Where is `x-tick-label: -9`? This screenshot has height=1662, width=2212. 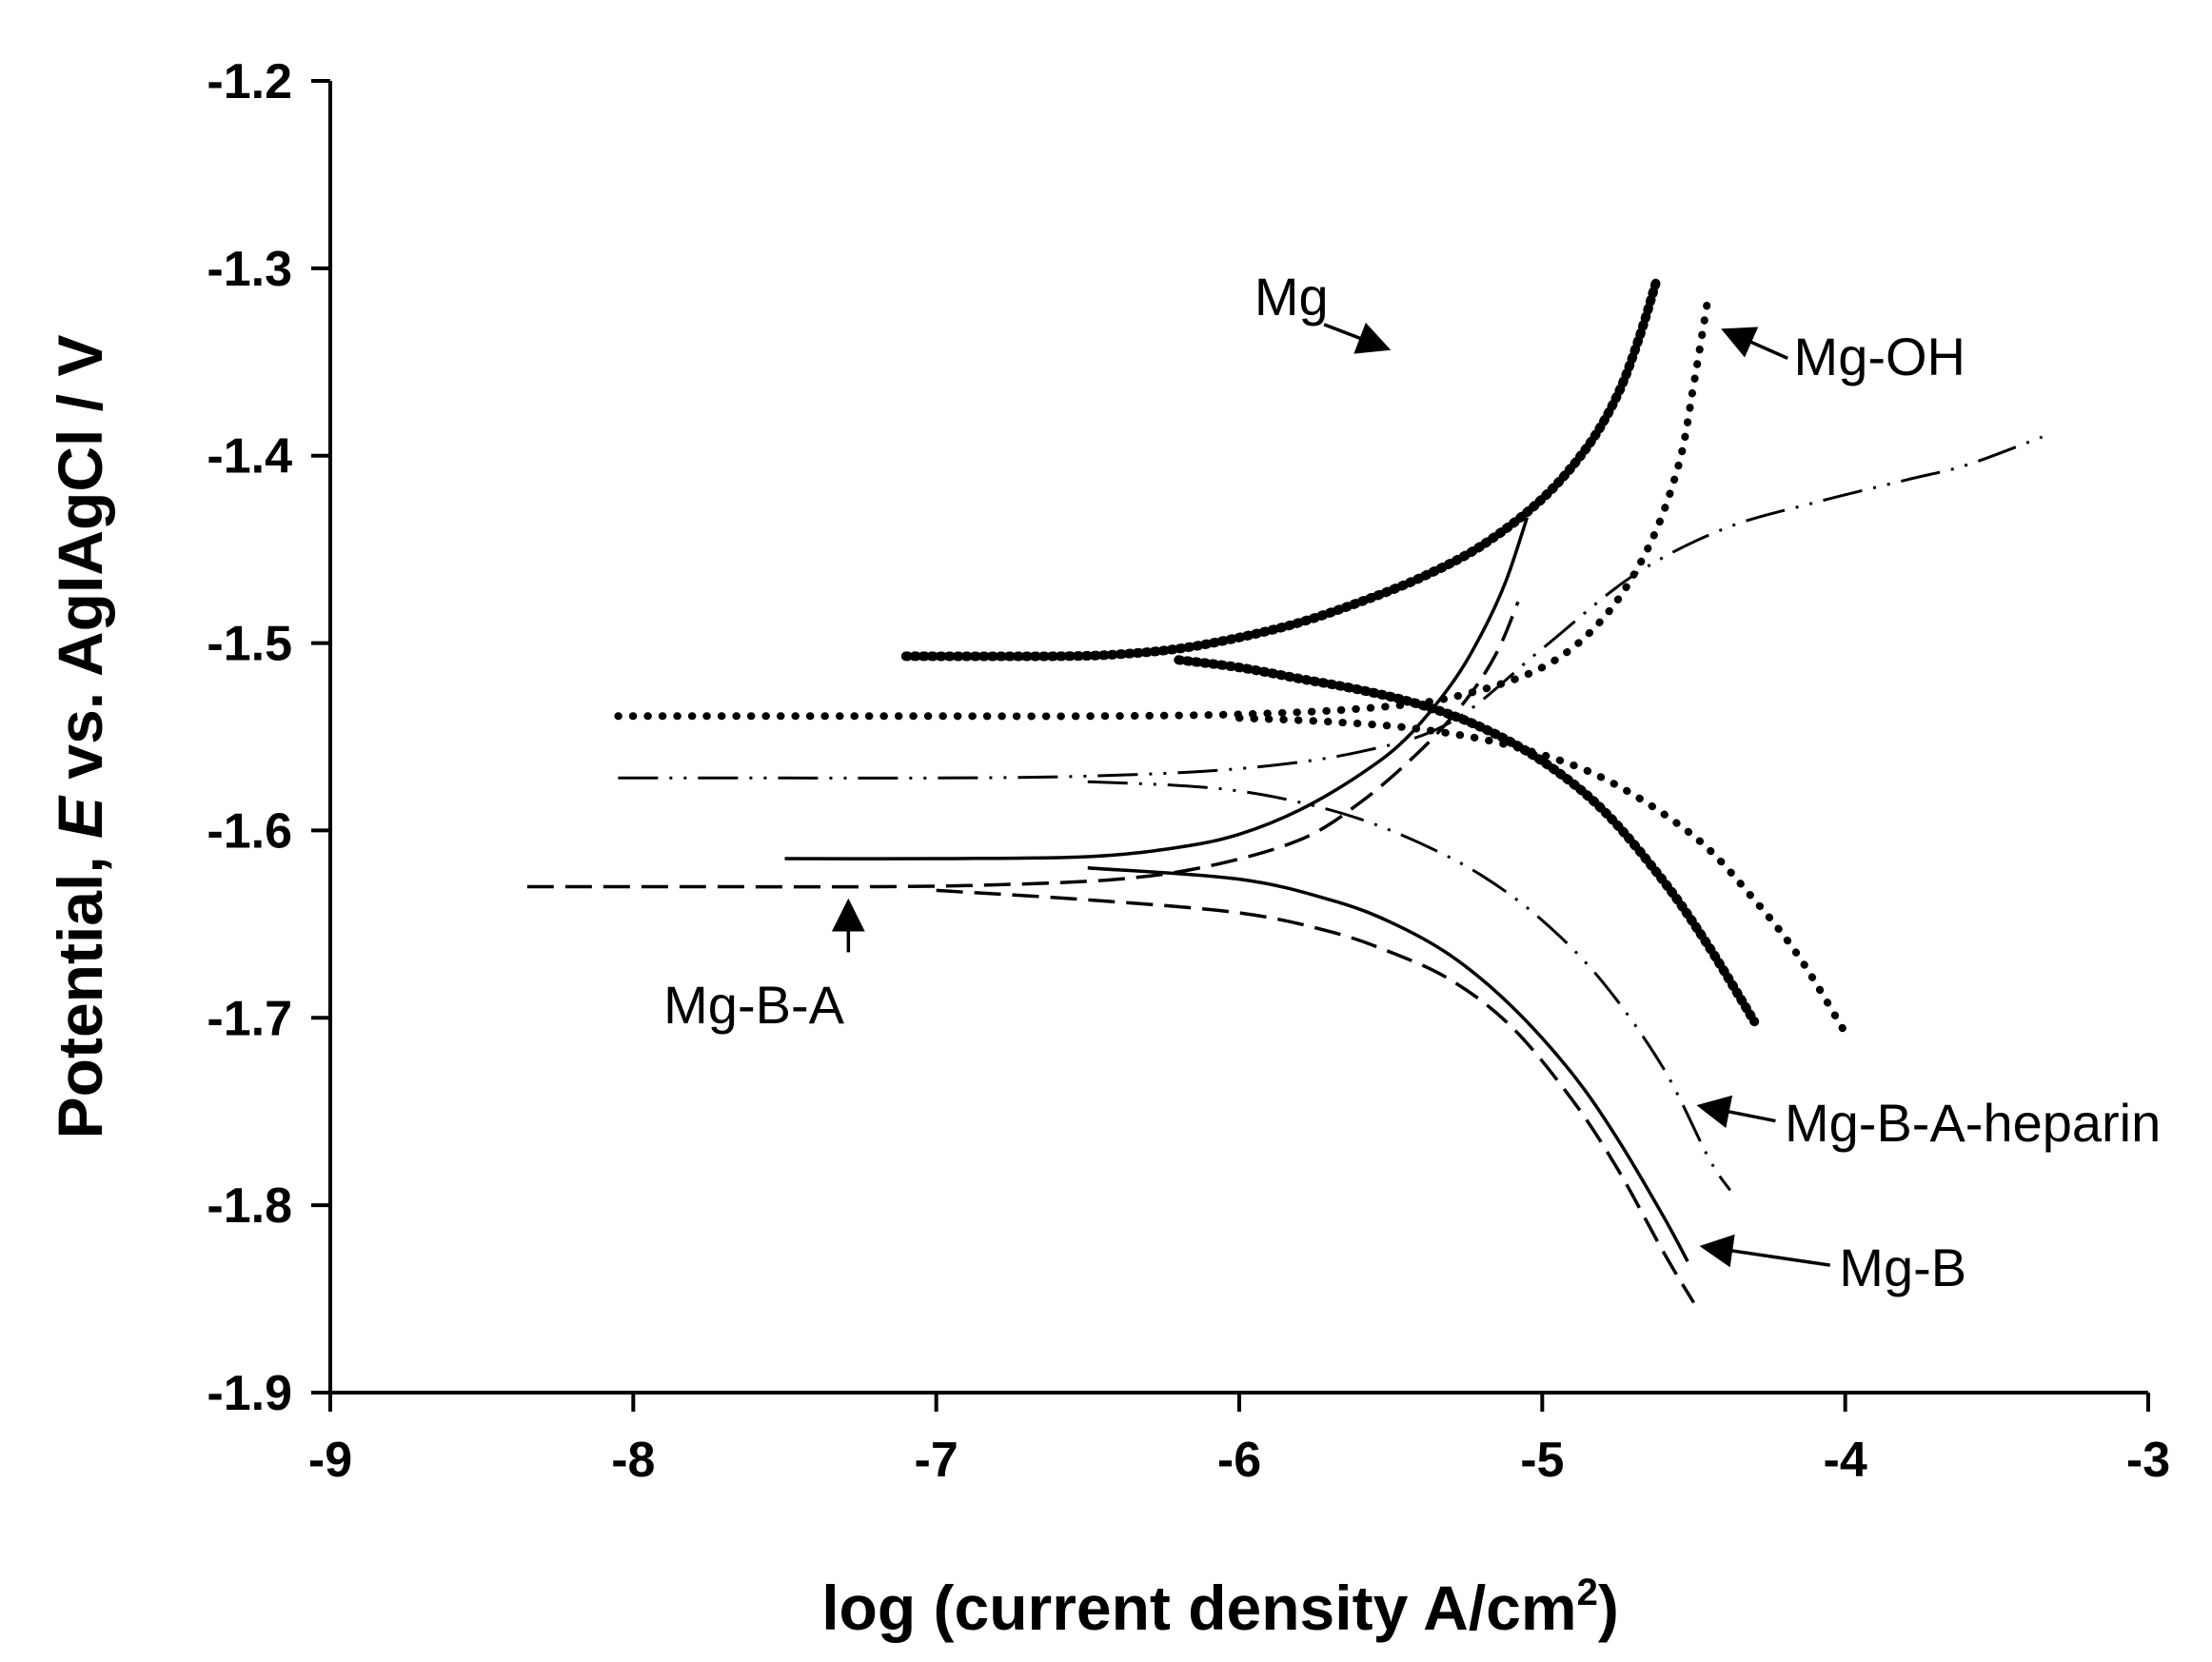
x-tick-label: -9 is located at coordinates (330, 1460).